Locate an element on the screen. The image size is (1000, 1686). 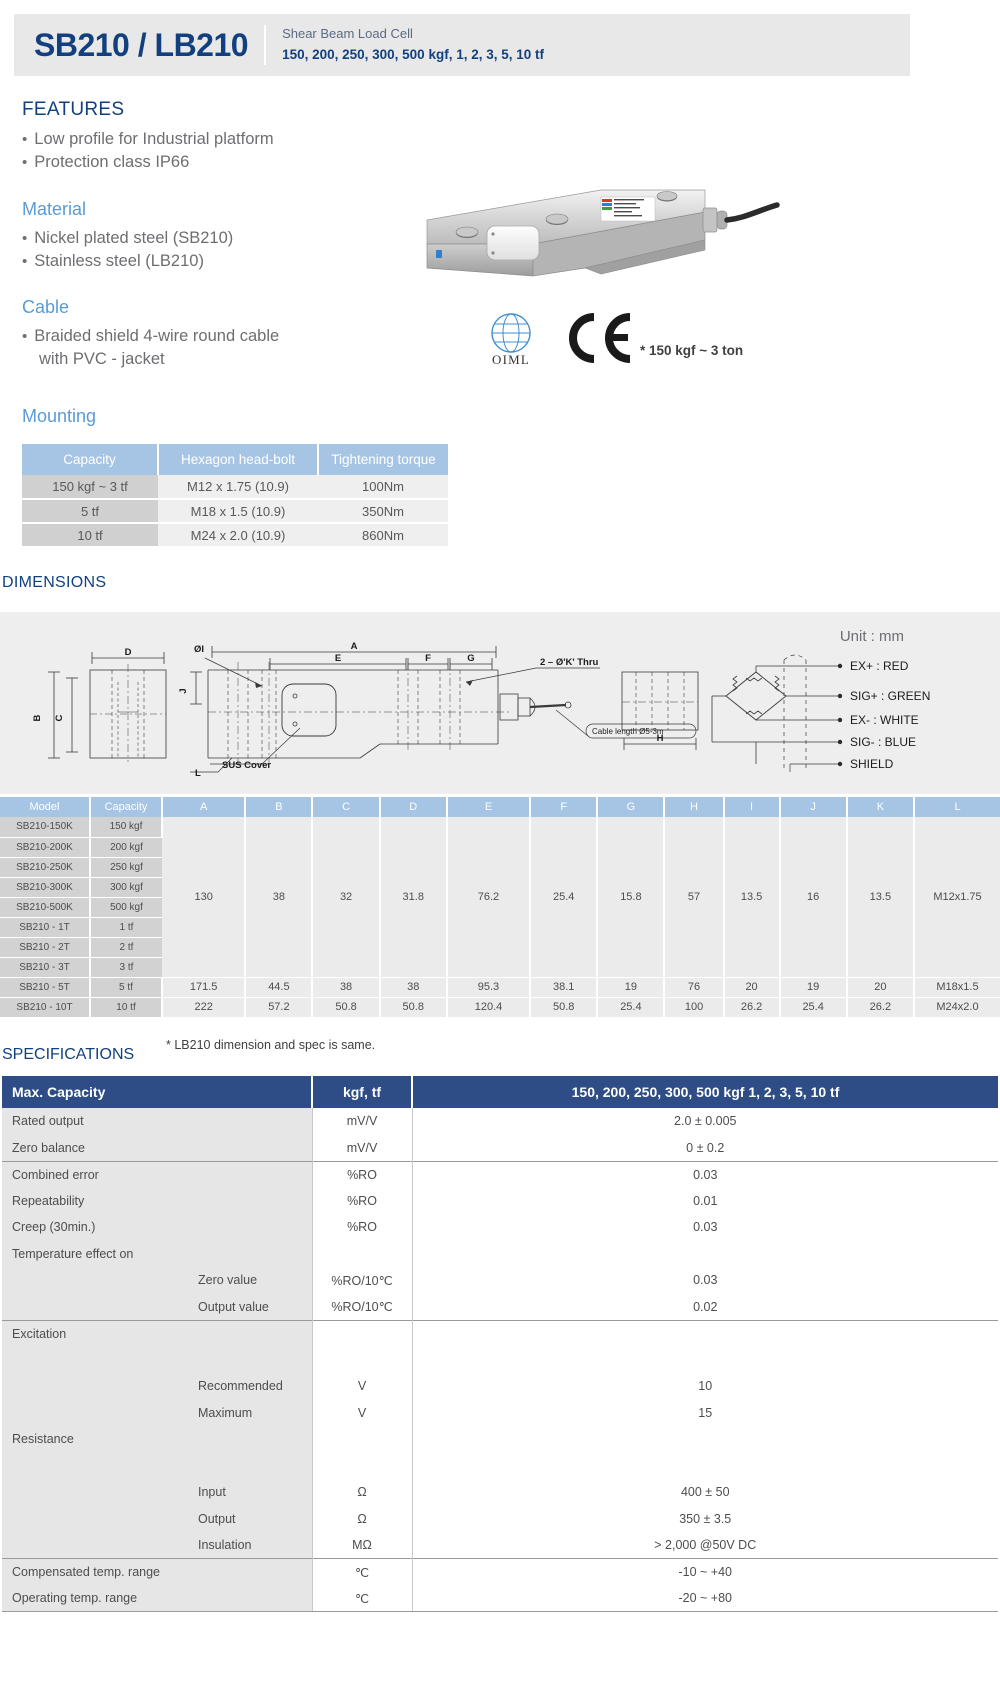
column-header-bolt: Hexagon head-bolt is located at coordinates (238, 459).